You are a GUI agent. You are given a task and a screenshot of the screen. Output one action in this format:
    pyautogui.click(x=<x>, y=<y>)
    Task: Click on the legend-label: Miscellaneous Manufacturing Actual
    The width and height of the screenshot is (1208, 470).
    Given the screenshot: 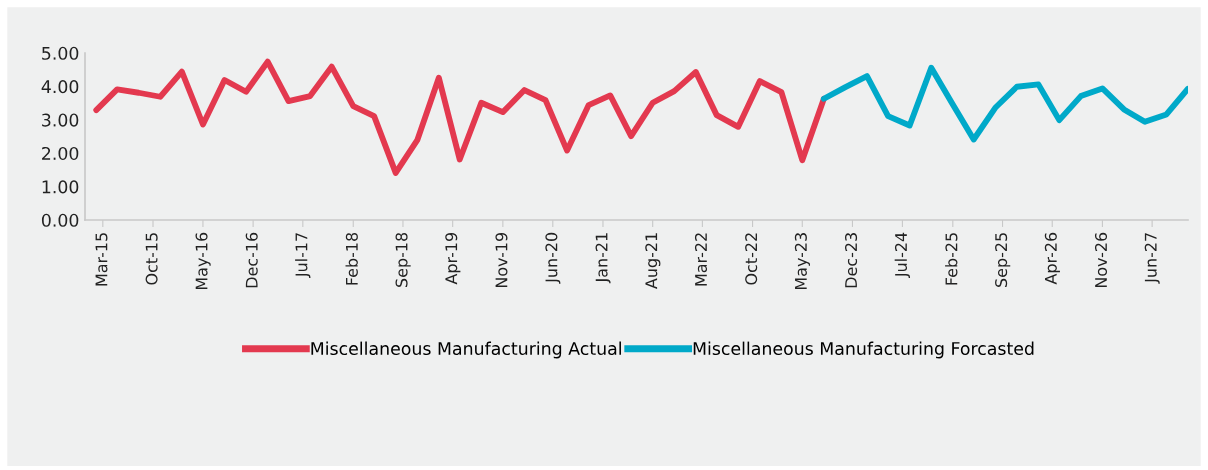 What is the action you would take?
    pyautogui.click(x=466, y=350)
    